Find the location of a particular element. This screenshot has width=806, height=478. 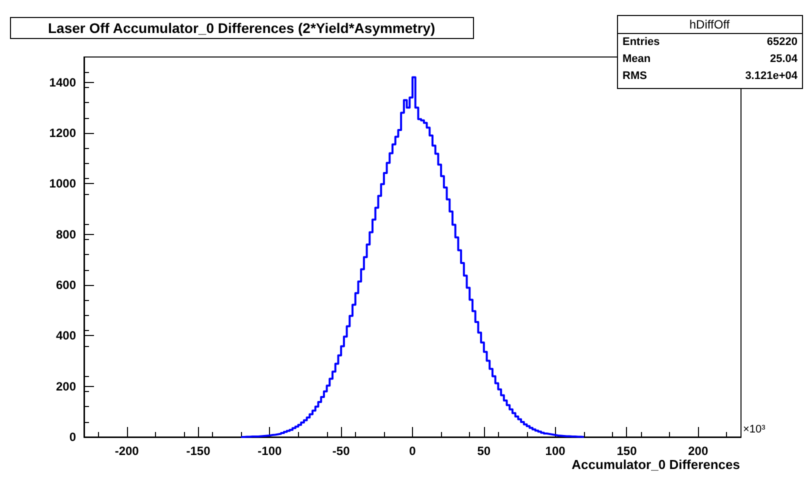

text: 25.04 is located at coordinates (784, 59).